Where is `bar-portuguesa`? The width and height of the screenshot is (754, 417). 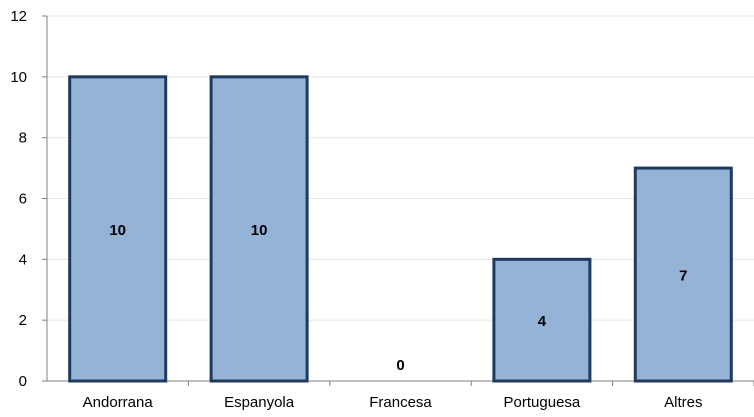
bar-portuguesa is located at coordinates (542, 320).